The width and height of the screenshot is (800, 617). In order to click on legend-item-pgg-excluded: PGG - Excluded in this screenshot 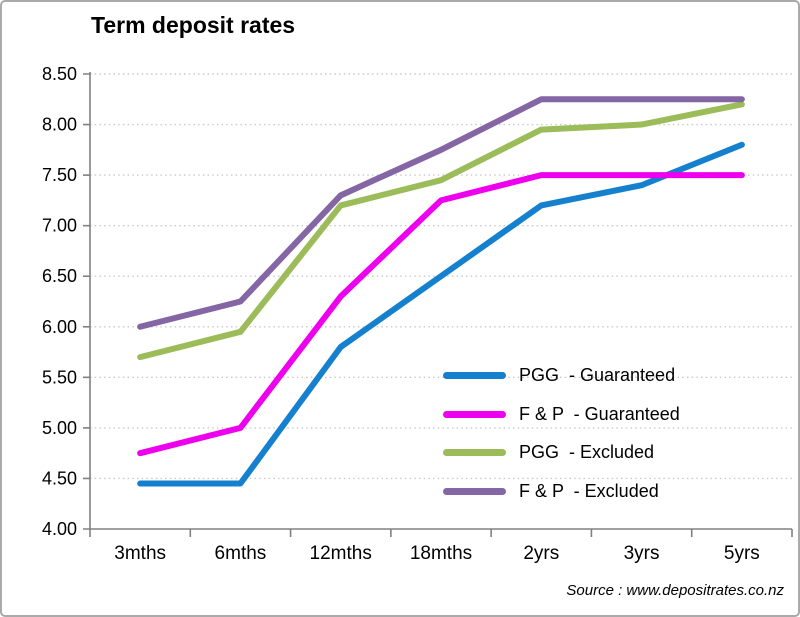, I will do `click(608, 452)`.